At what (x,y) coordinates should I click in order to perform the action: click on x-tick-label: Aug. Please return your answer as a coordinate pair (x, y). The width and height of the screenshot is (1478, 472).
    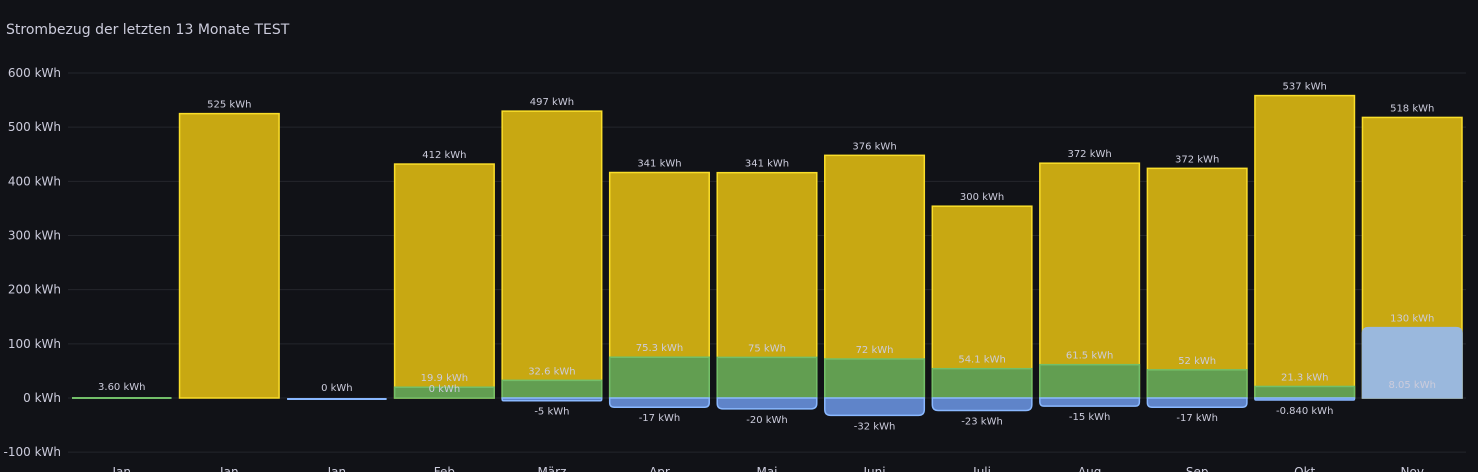
    Looking at the image, I should click on (1089, 468).